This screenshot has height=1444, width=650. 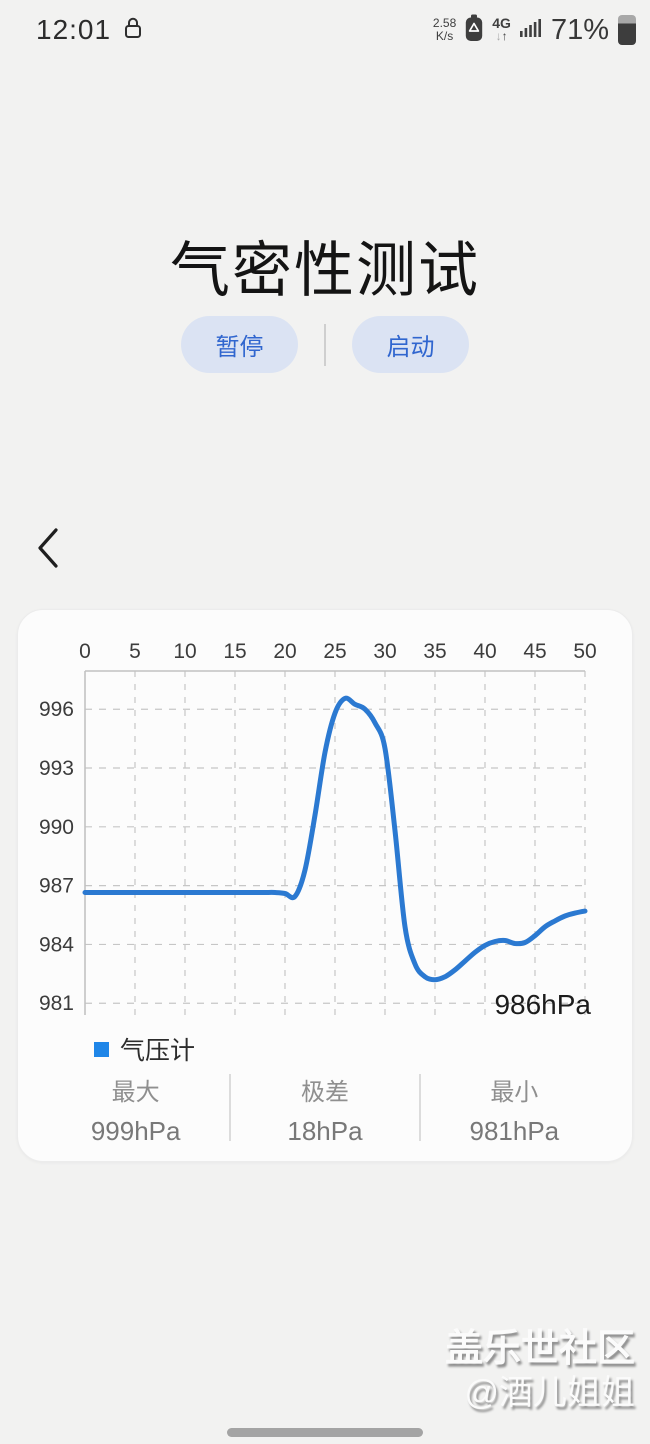 I want to click on home-indicator-handle, so click(x=325, y=1432).